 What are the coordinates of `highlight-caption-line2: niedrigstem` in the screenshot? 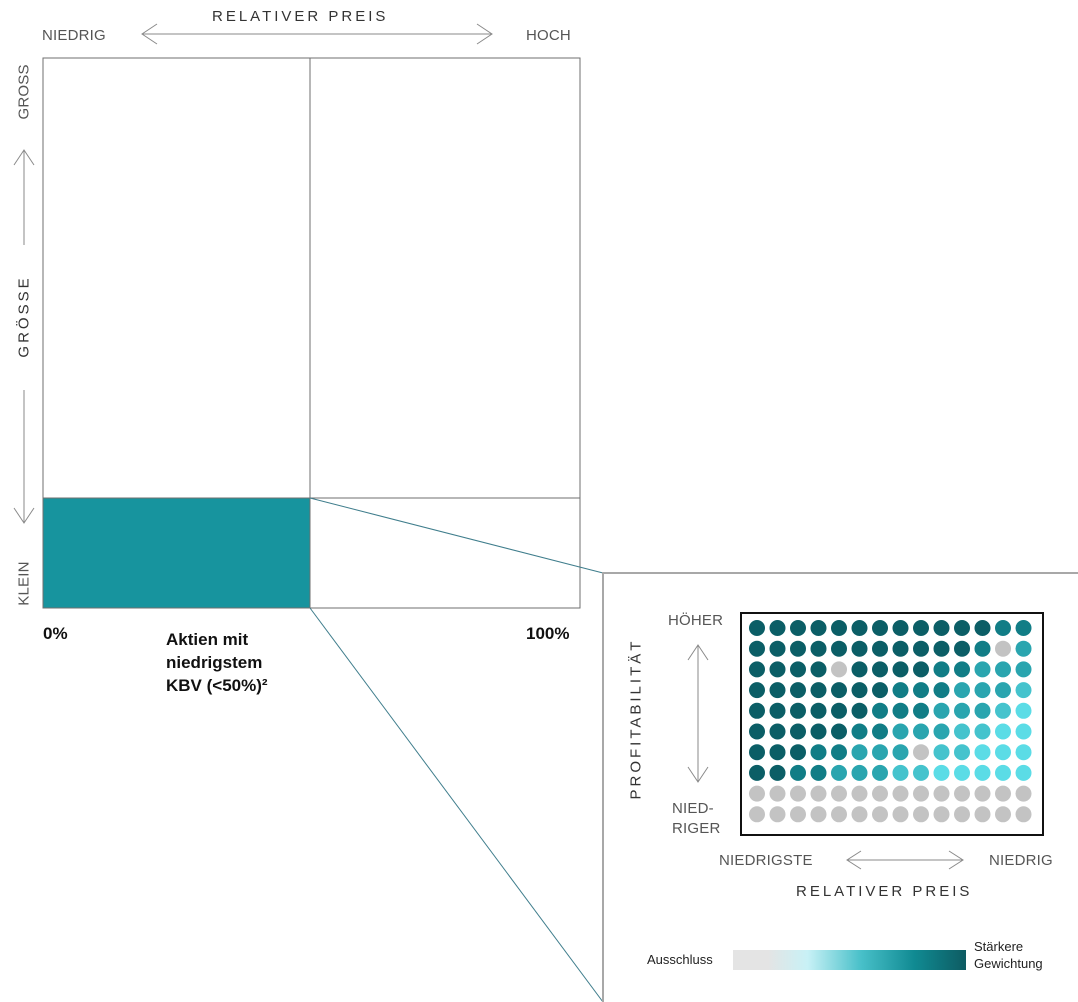 It's located at (214, 662).